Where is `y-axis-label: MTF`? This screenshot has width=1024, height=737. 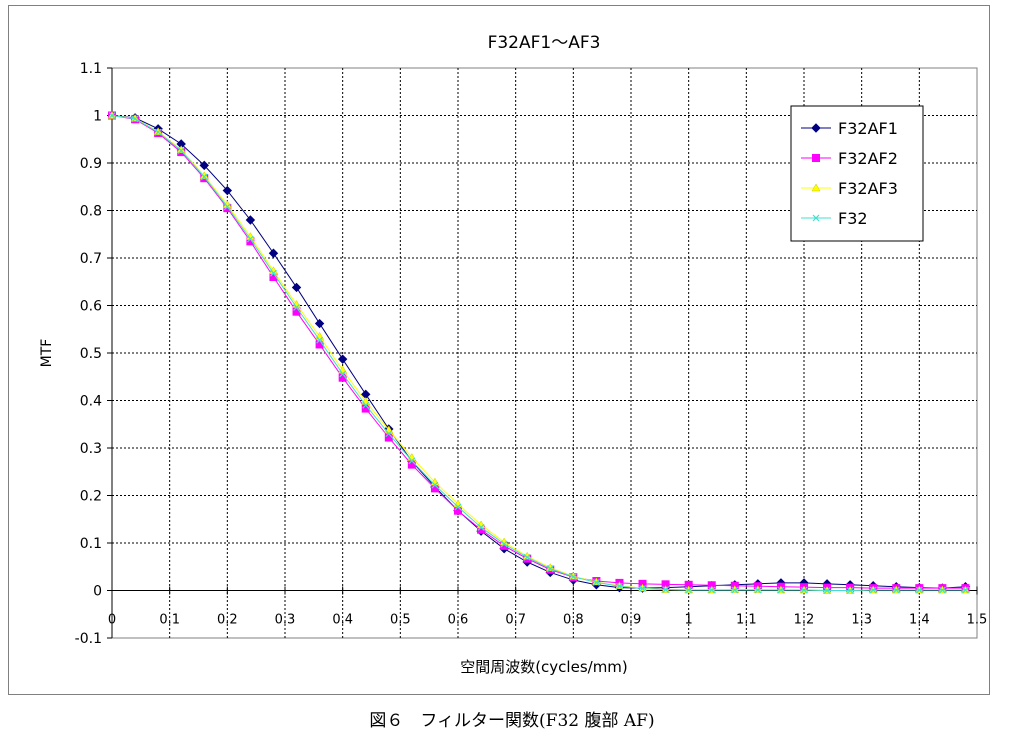 y-axis-label: MTF is located at coordinates (47, 353).